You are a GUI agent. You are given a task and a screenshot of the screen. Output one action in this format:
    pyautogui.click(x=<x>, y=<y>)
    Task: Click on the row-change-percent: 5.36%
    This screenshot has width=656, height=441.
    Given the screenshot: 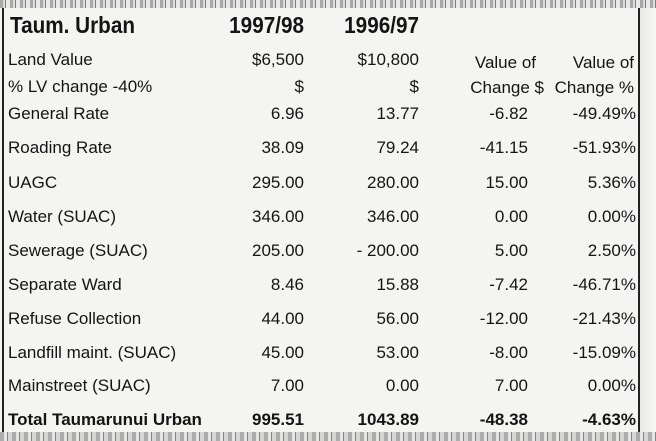 What is the action you would take?
    pyautogui.click(x=611, y=182)
    